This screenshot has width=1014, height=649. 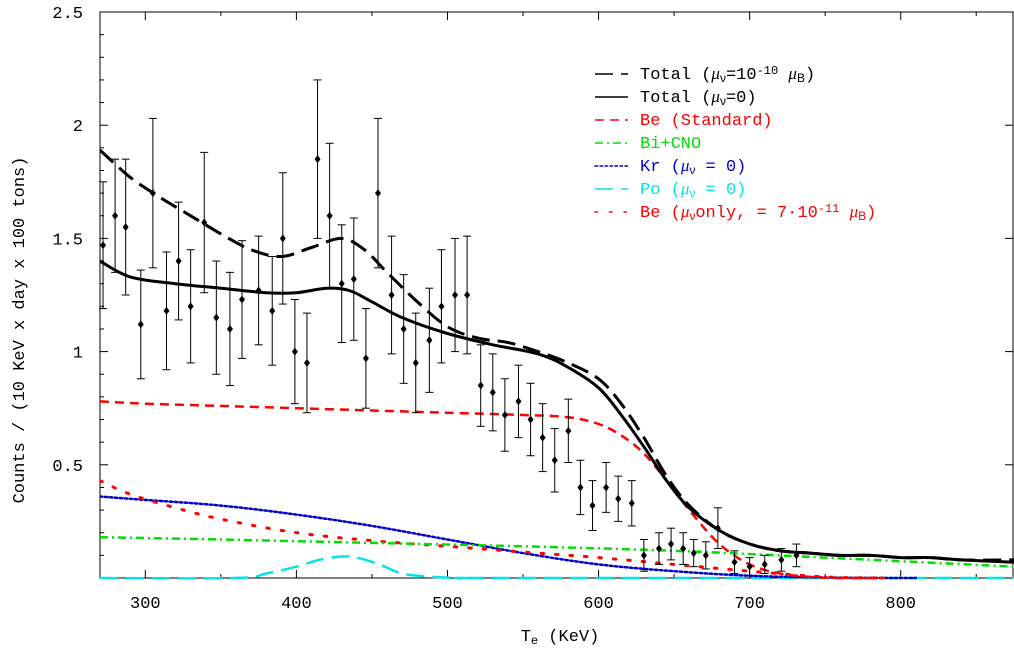 I want to click on legend-item-be-mu: Be (μνonly, = 7·10-11 μB), so click(x=735, y=212).